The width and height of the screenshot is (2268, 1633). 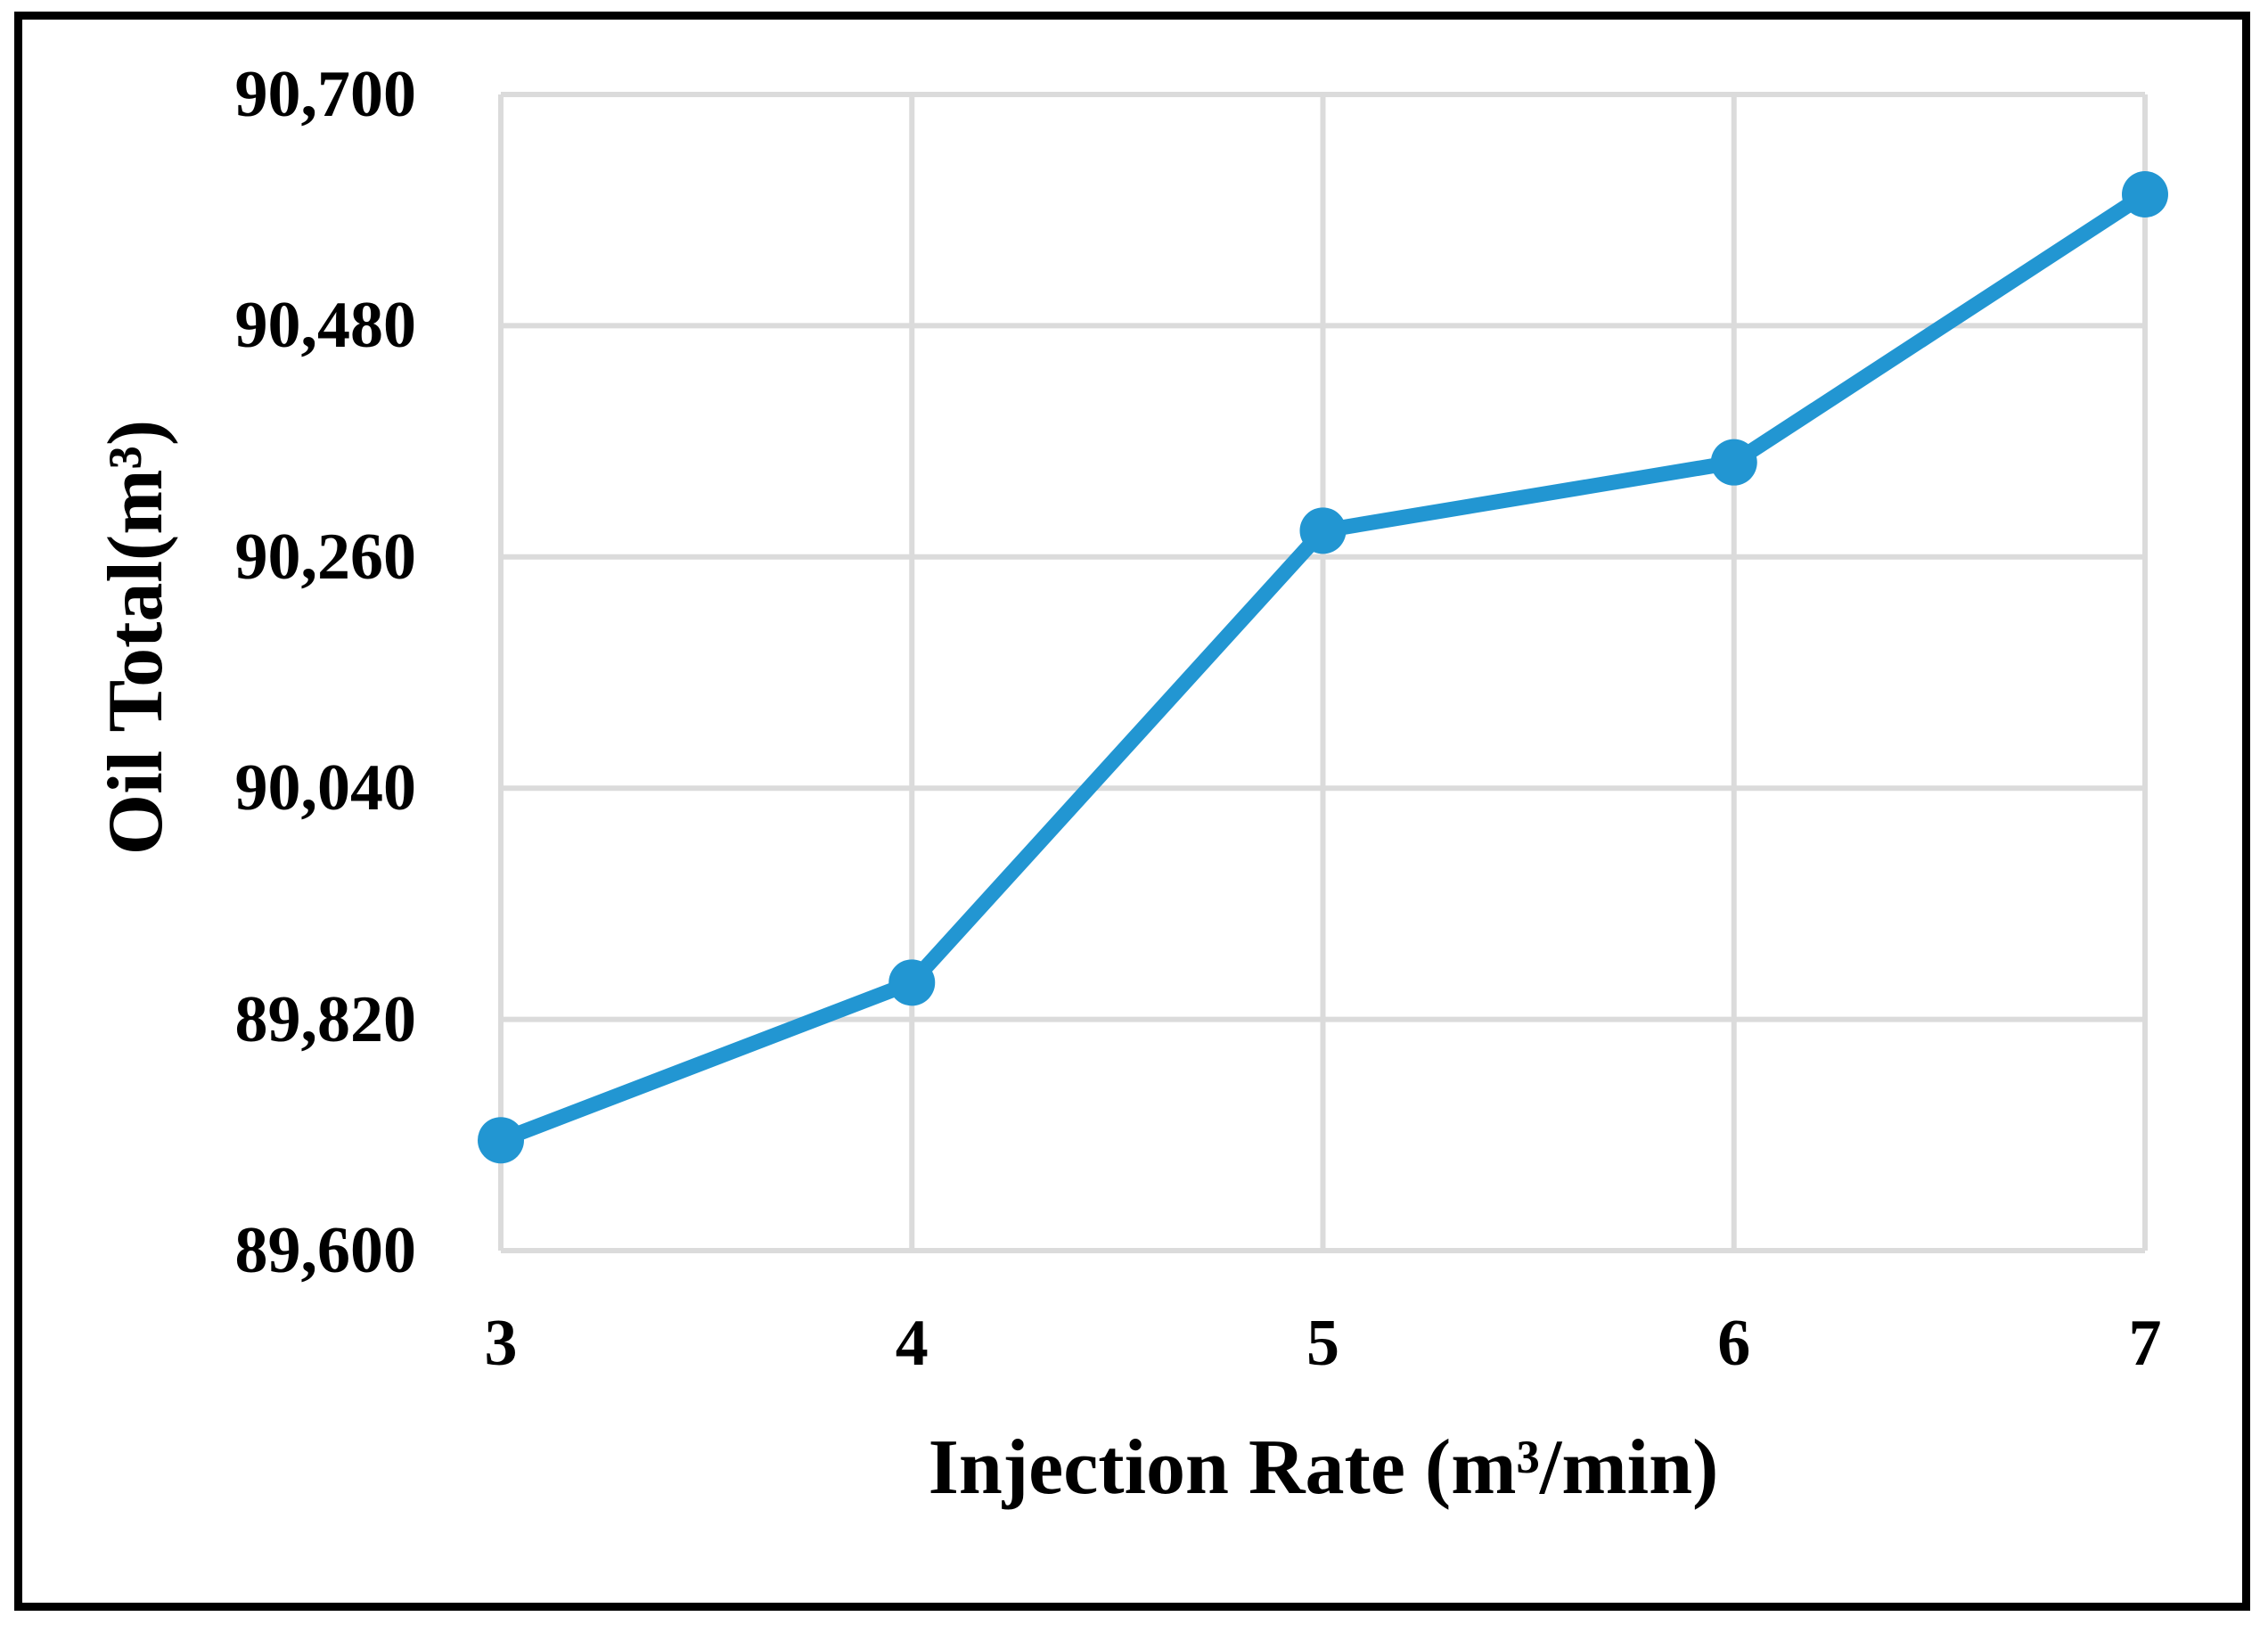 What do you see at coordinates (325, 1019) in the screenshot?
I see `y-axis-tick-label: 89,820` at bounding box center [325, 1019].